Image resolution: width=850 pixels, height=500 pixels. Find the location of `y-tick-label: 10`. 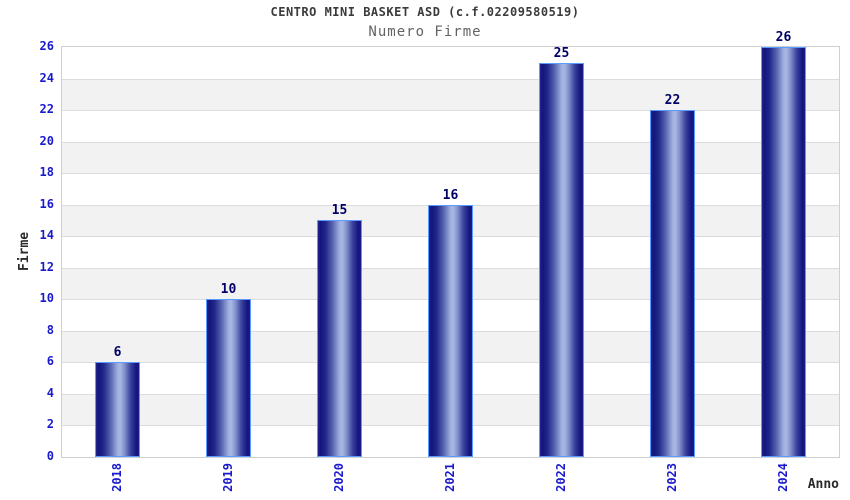

y-tick-label: 10 is located at coordinates (46, 298).